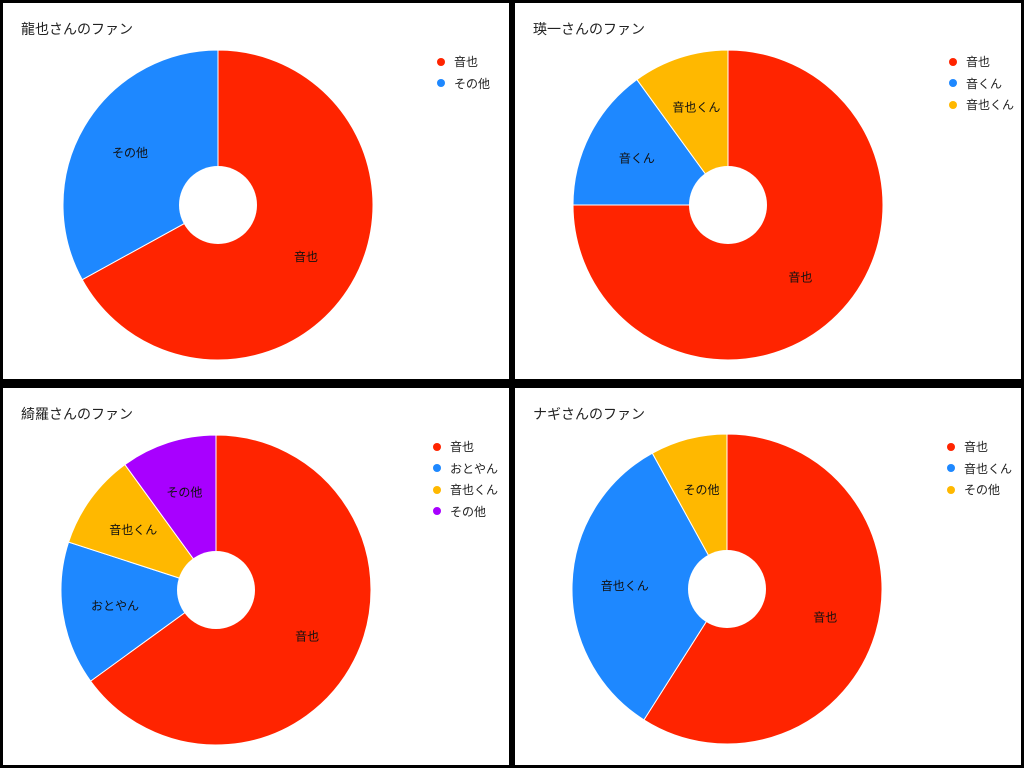 This screenshot has width=1024, height=768. What do you see at coordinates (474, 468) in the screenshot?
I see `legend-label: おとやん` at bounding box center [474, 468].